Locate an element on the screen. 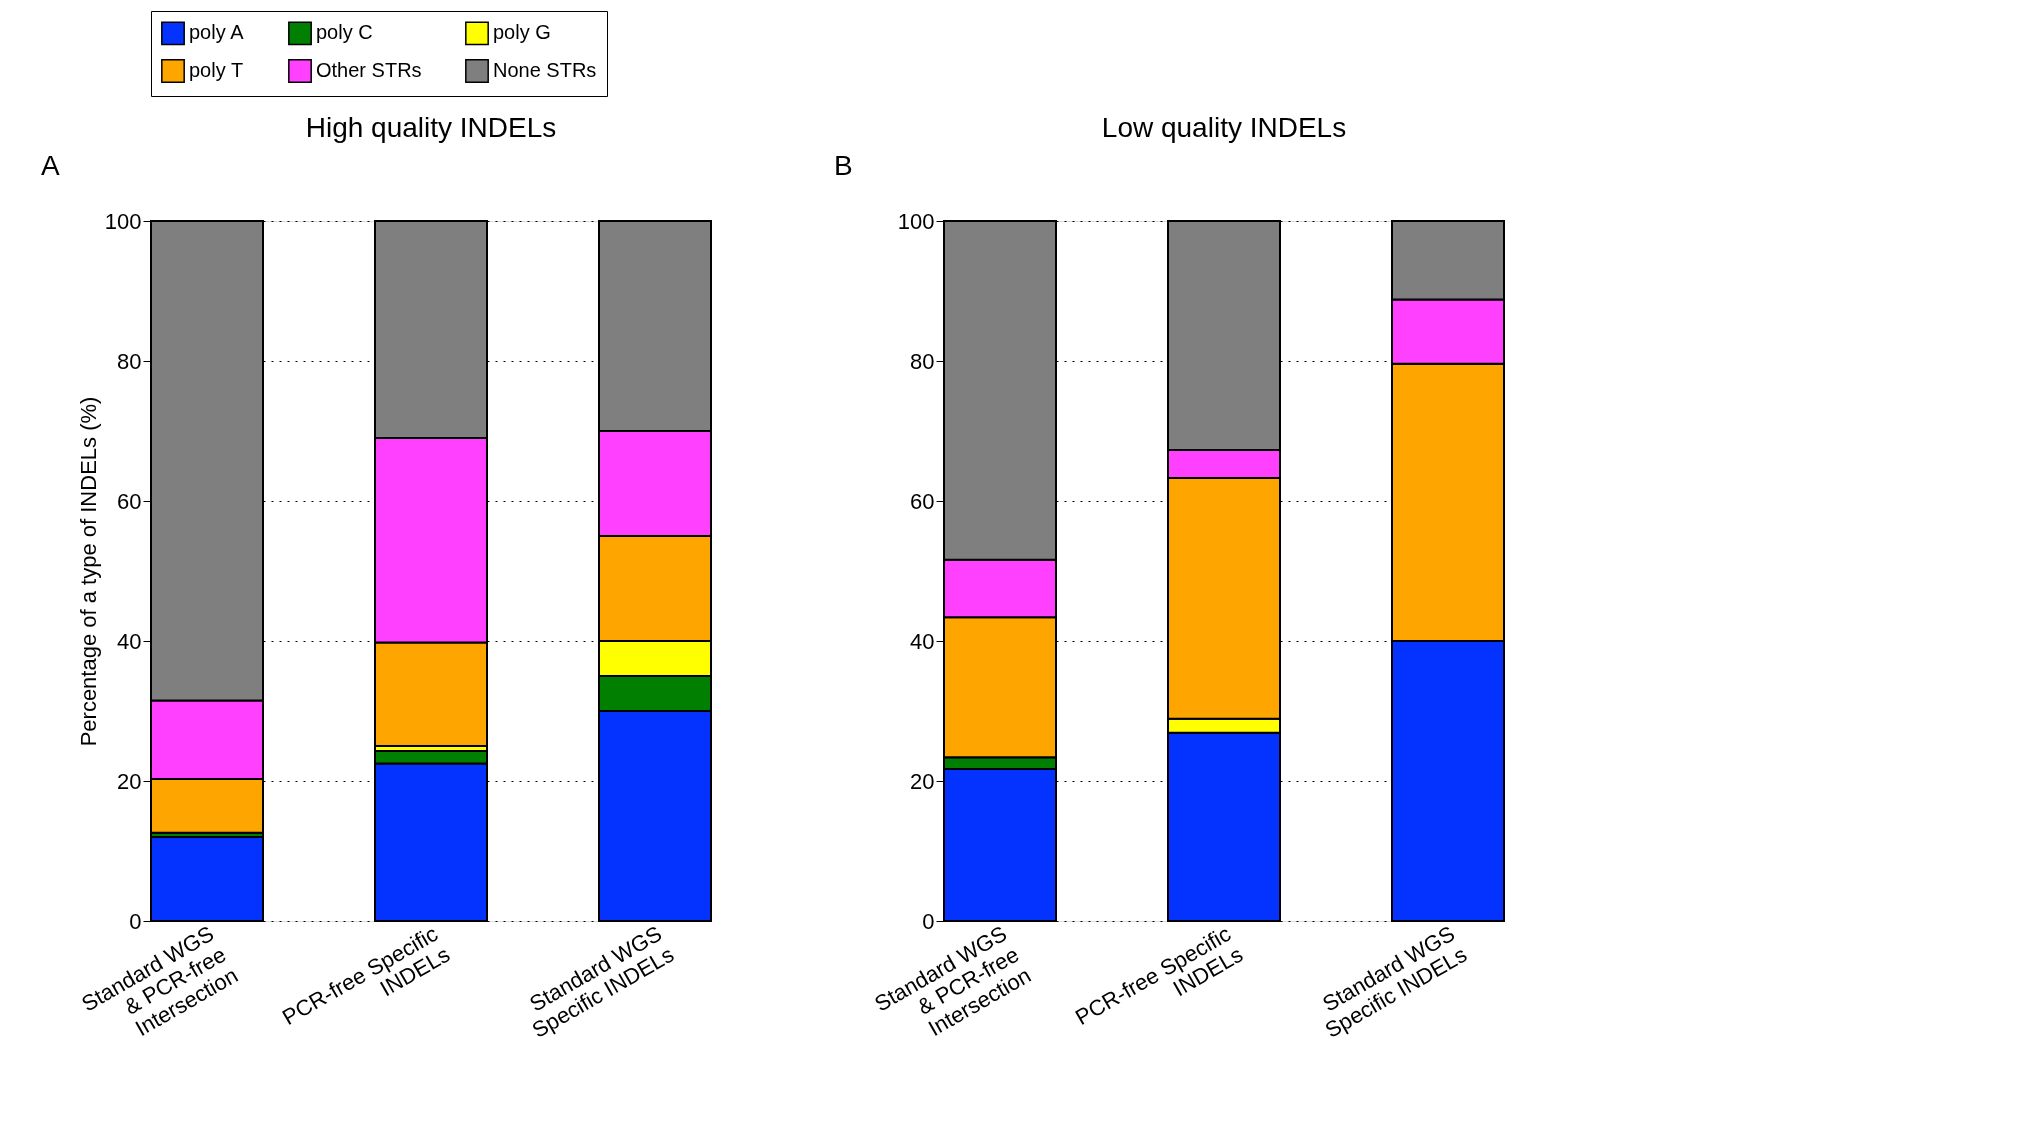 Image resolution: width=2025 pixels, height=1126 pixels. text: A is located at coordinates (50, 165).